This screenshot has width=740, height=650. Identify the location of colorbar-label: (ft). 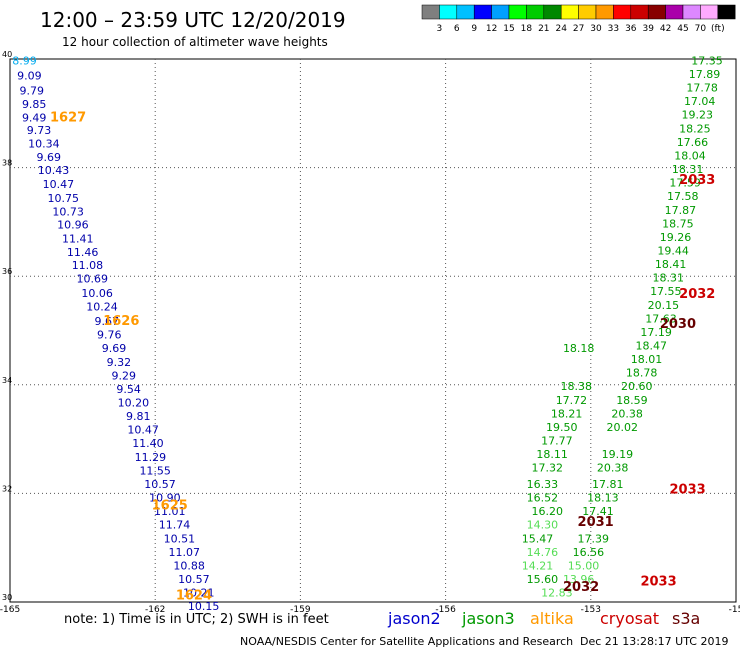
(718, 29).